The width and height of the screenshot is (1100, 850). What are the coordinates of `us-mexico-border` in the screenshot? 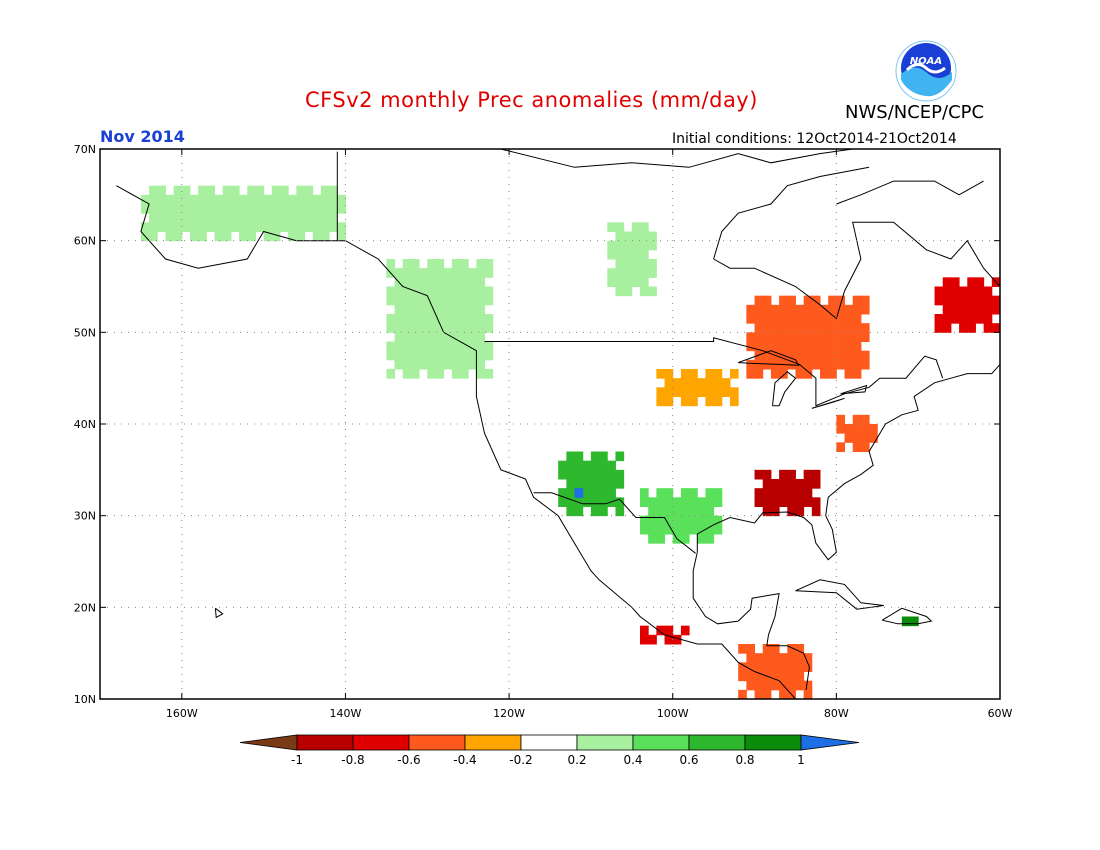 It's located at (614, 523).